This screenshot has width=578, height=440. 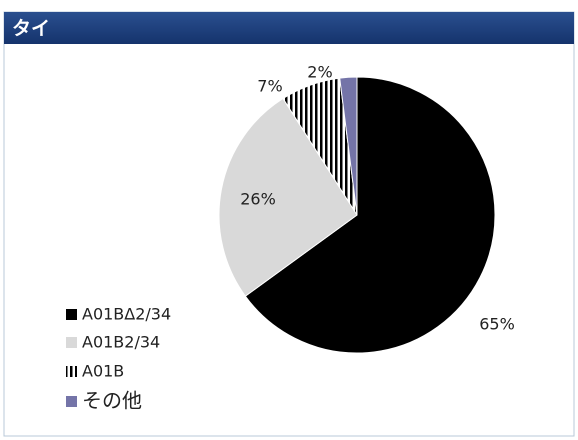 I want to click on chart-title: タイ, so click(x=31, y=29).